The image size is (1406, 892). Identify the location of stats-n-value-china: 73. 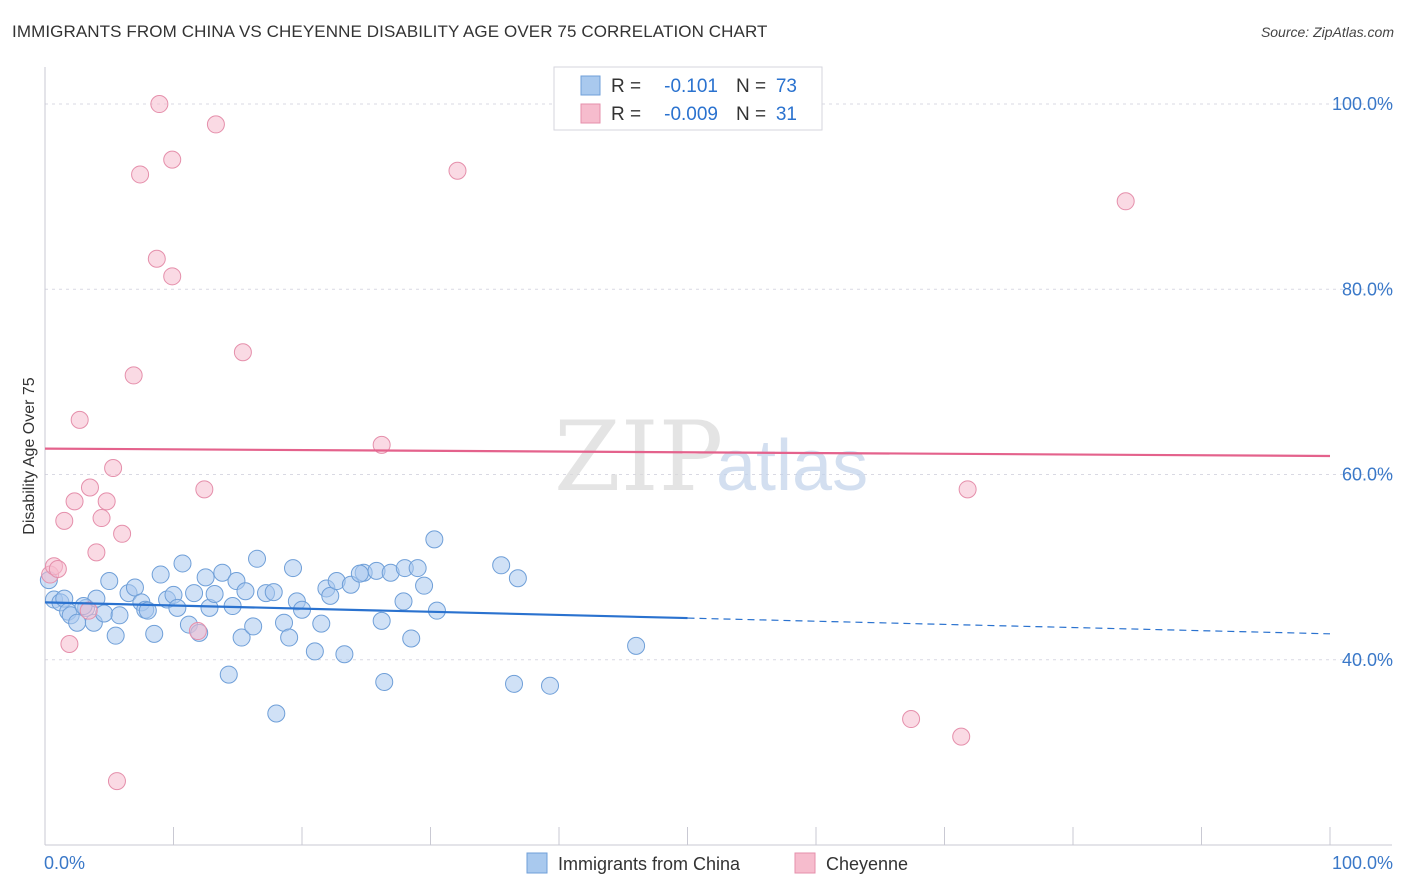
(786, 86).